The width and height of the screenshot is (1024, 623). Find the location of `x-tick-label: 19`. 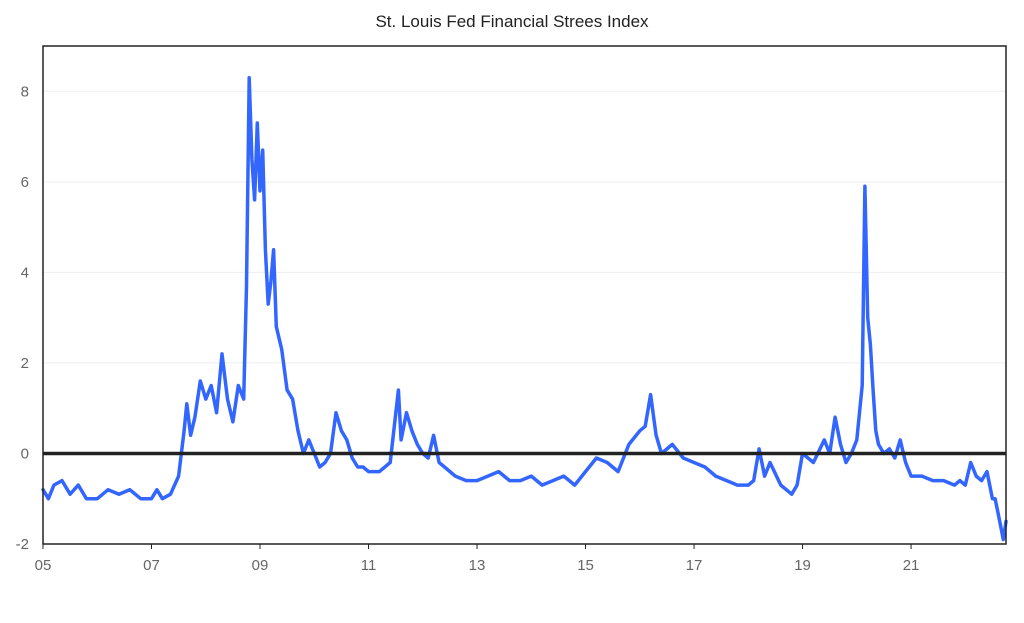

x-tick-label: 19 is located at coordinates (802, 565).